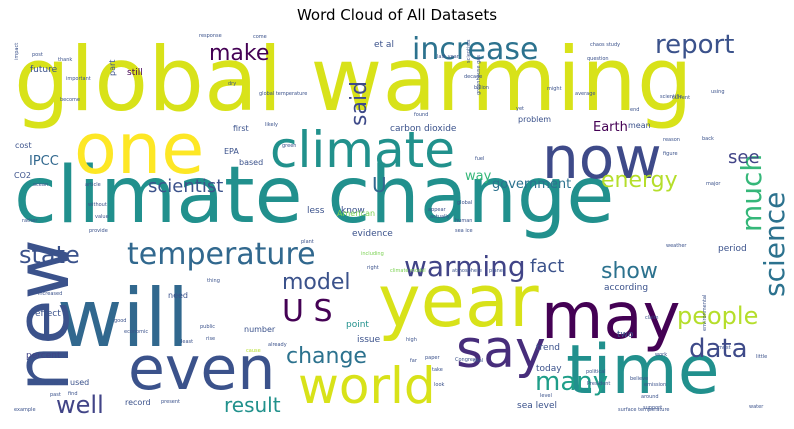 This screenshot has height=429, width=794. What do you see at coordinates (473, 77) in the screenshot?
I see `word-decade: decade` at bounding box center [473, 77].